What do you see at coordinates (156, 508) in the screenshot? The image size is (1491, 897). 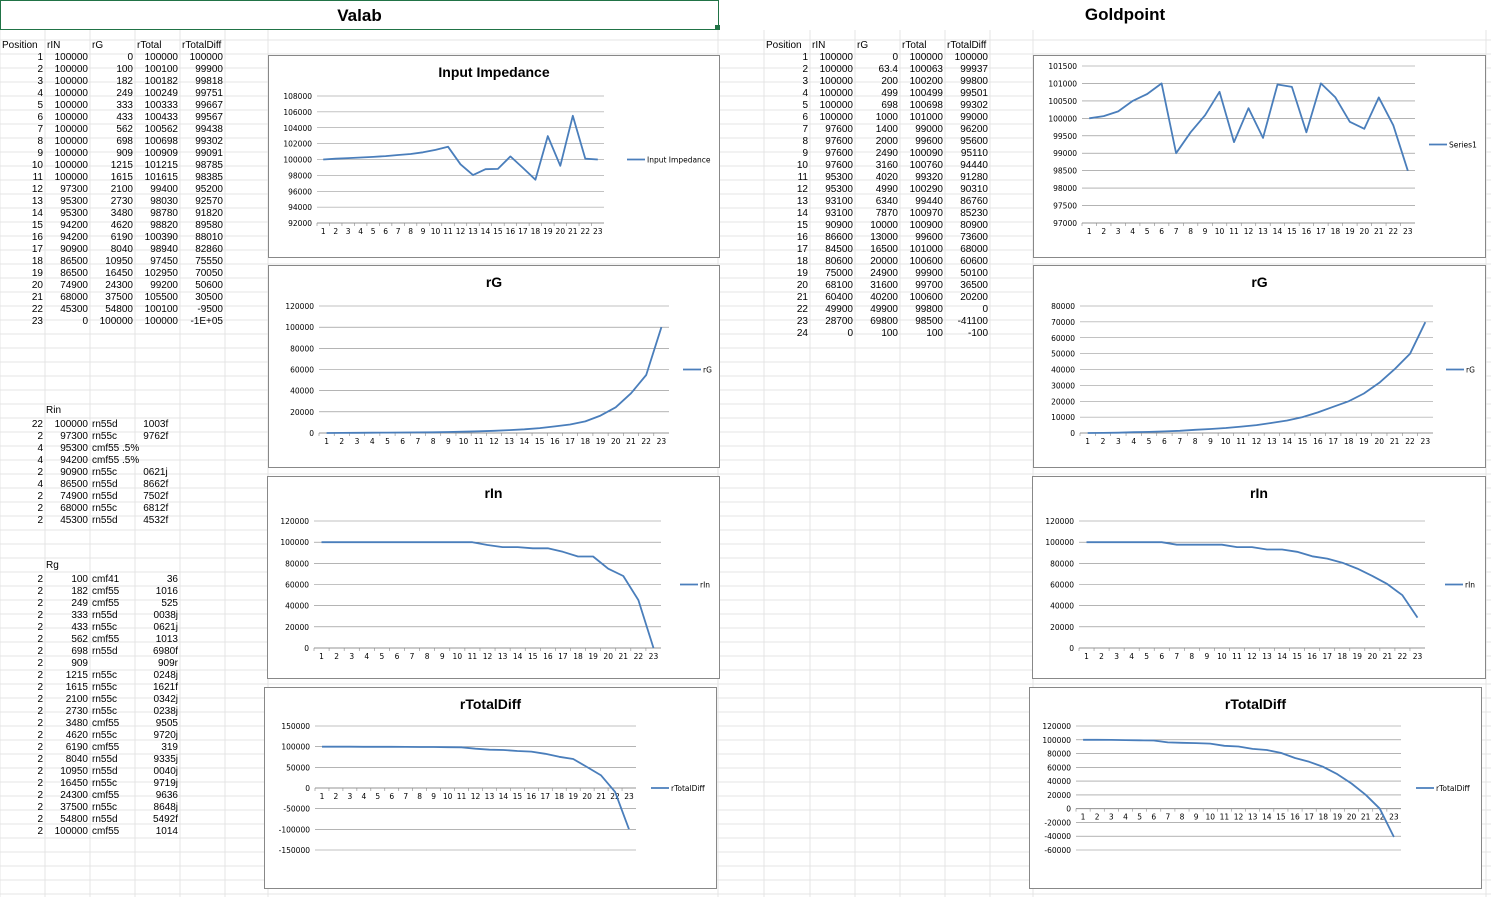 I see `table-cell: 6812f` at bounding box center [156, 508].